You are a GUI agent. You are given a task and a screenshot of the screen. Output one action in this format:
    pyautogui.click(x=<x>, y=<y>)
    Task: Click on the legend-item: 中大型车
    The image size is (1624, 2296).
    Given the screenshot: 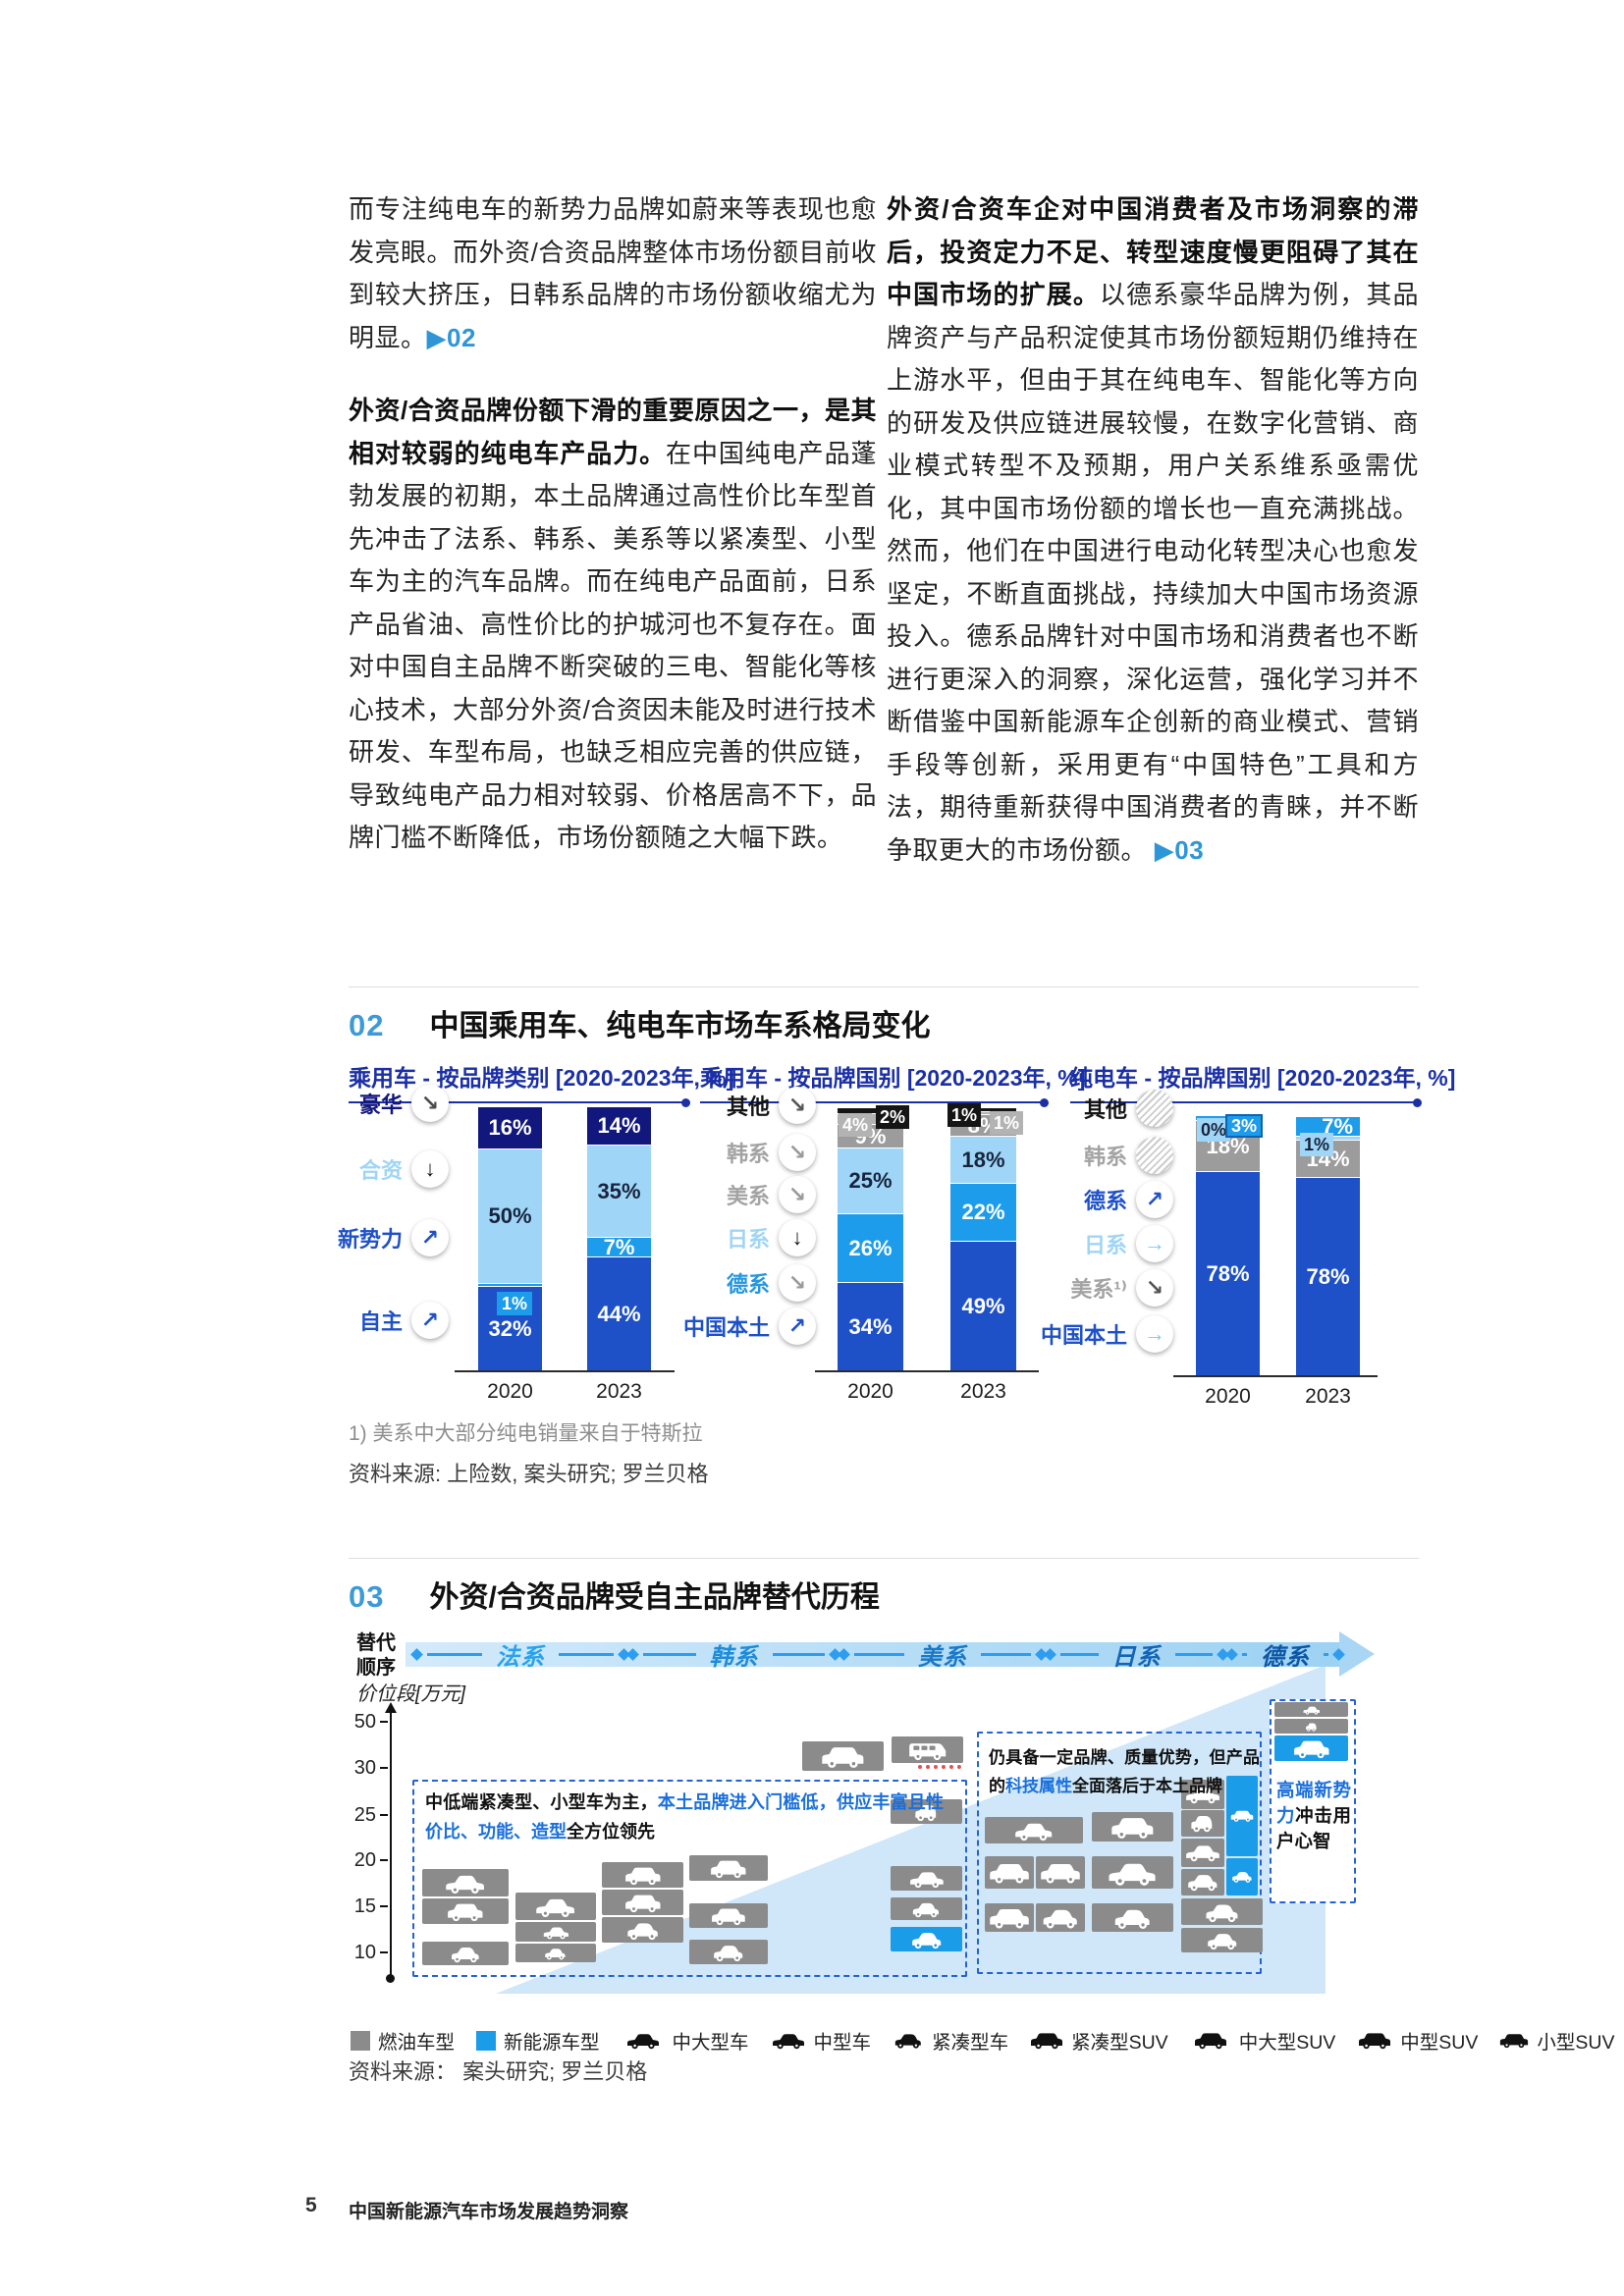 What is the action you would take?
    pyautogui.click(x=685, y=2040)
    